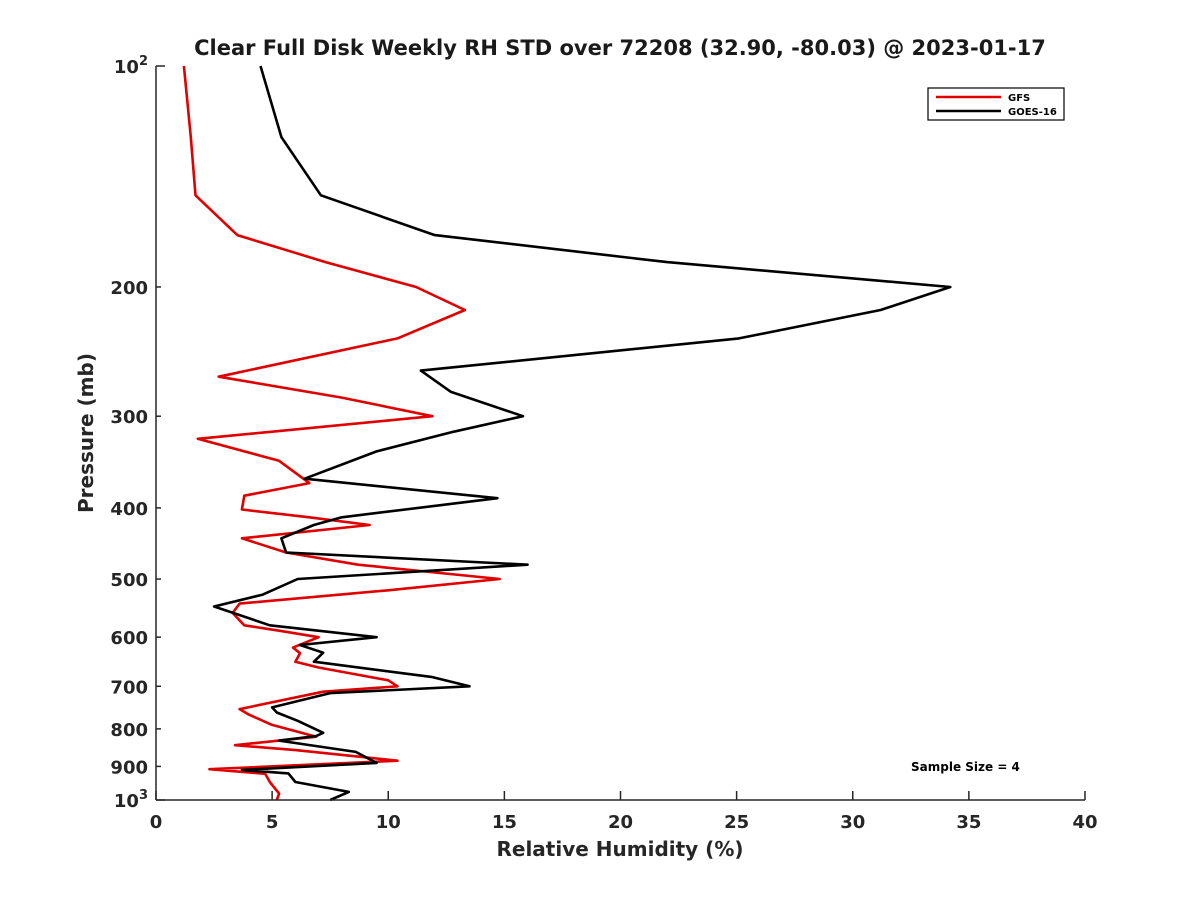 Image resolution: width=1200 pixels, height=905 pixels. I want to click on x-tick-label: 35, so click(968, 822).